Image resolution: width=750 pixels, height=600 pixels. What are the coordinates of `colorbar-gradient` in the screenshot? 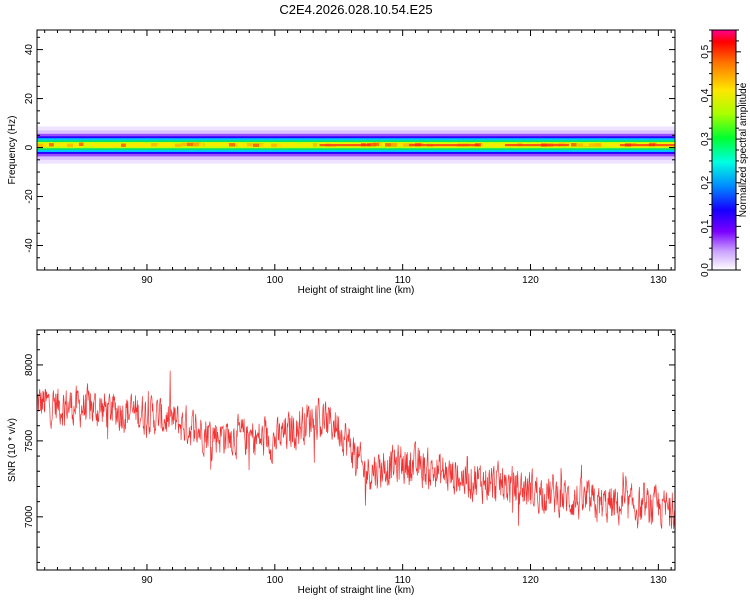 It's located at (724, 150).